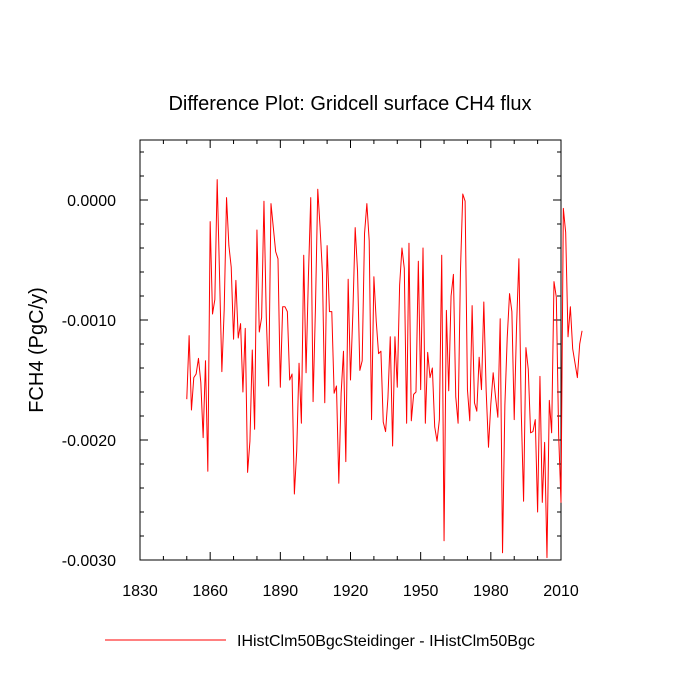 The image size is (700, 700). Describe the element at coordinates (89, 441) in the screenshot. I see `y-tick-label: -0.0020` at that location.